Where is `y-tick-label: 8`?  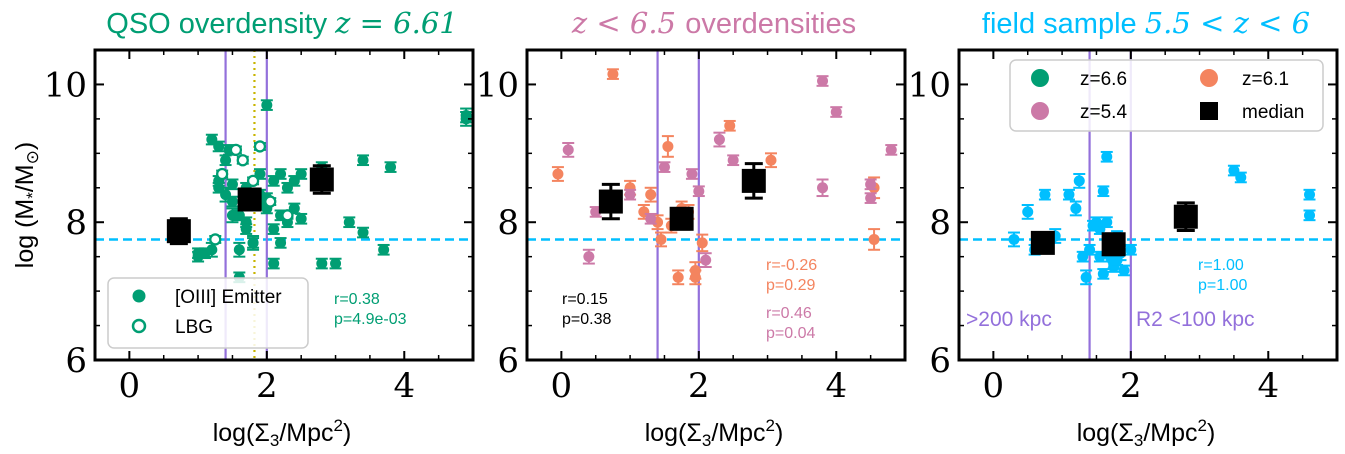 y-tick-label: 8 is located at coordinates (940, 223).